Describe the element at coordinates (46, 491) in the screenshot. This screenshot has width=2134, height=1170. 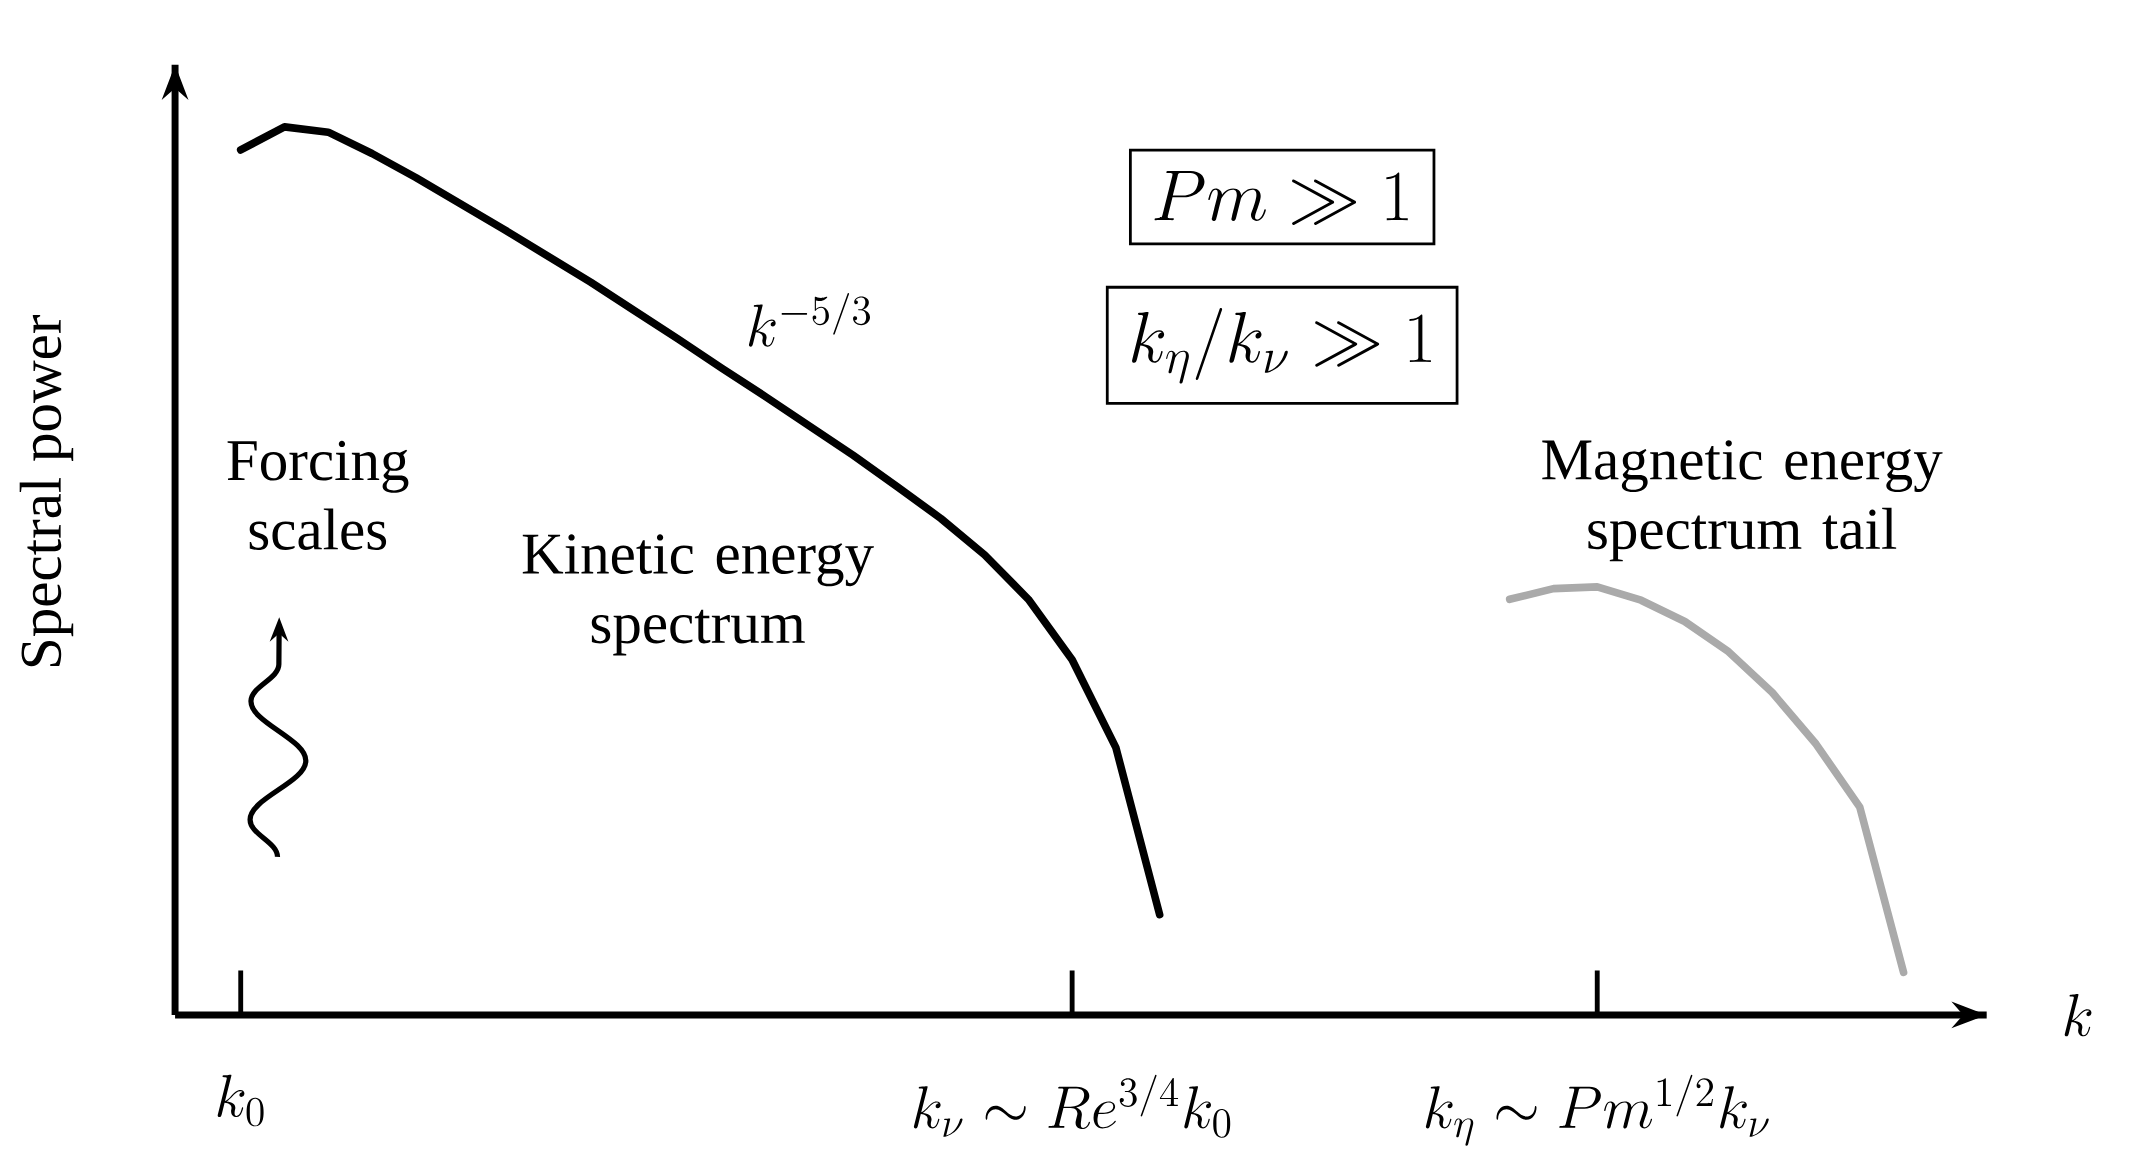
I see `y-axis-title: Spectral power` at that location.